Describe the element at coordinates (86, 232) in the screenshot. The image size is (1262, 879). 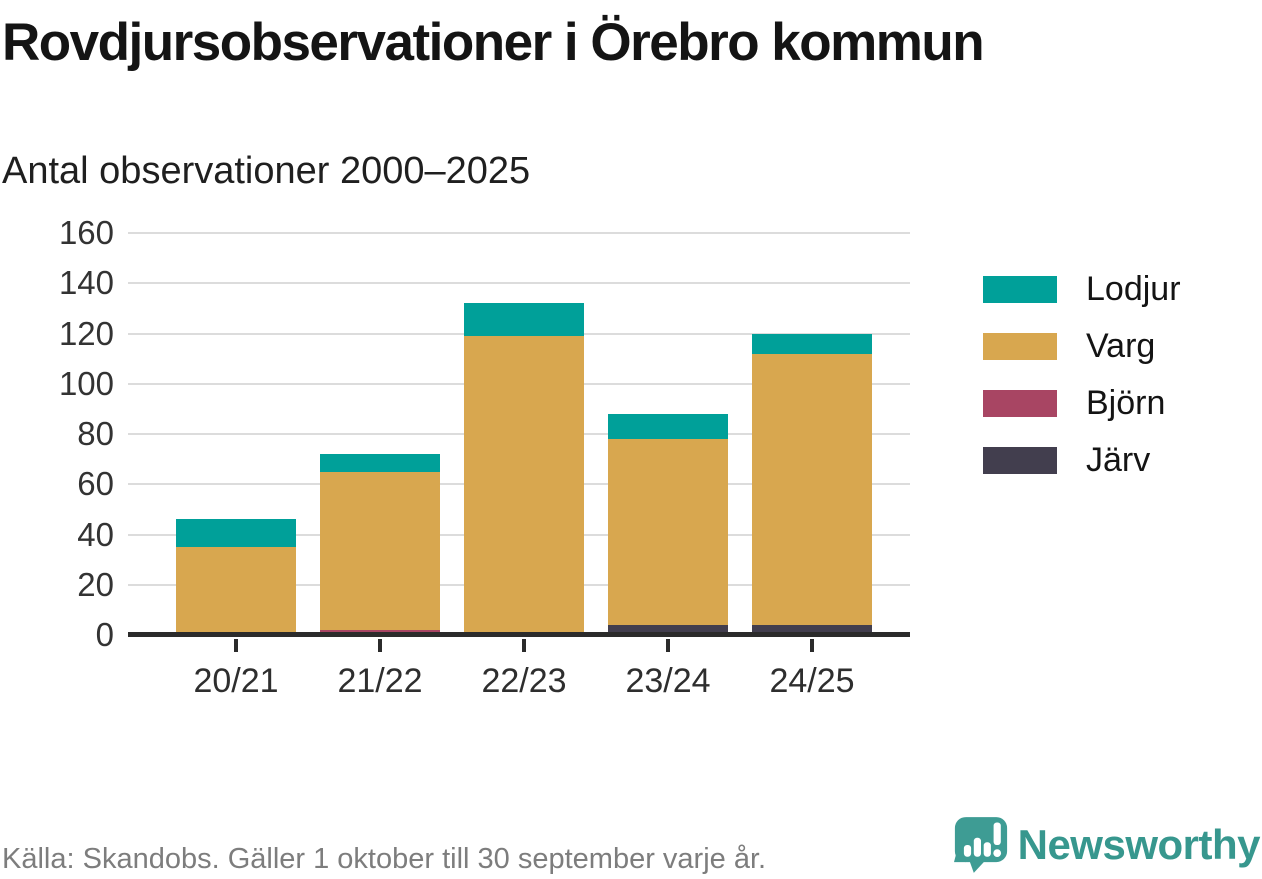
I see `y-tick-label: 160` at that location.